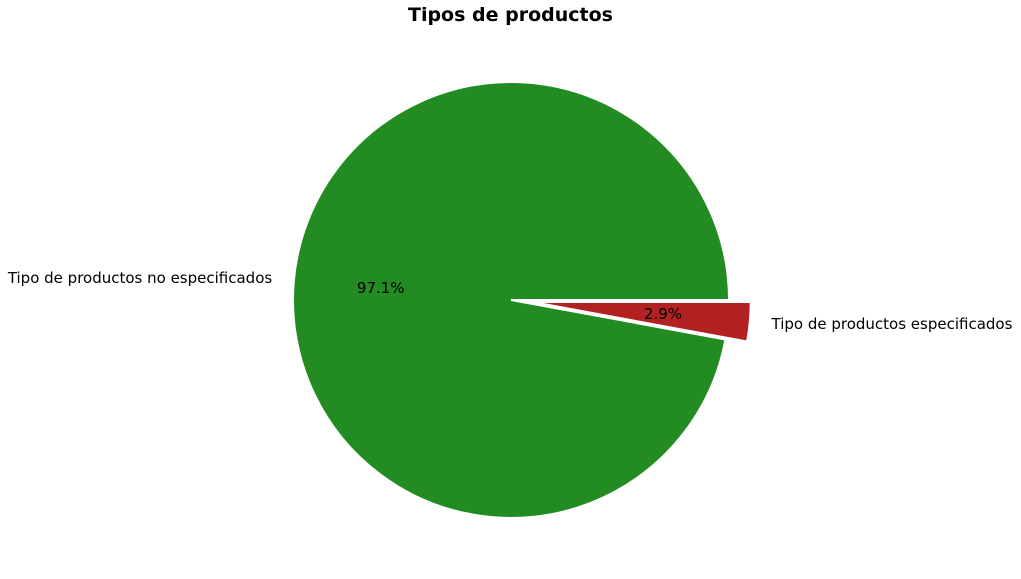  I want to click on slice-category-label-0: Tipo de productos no especificados, so click(140, 278).